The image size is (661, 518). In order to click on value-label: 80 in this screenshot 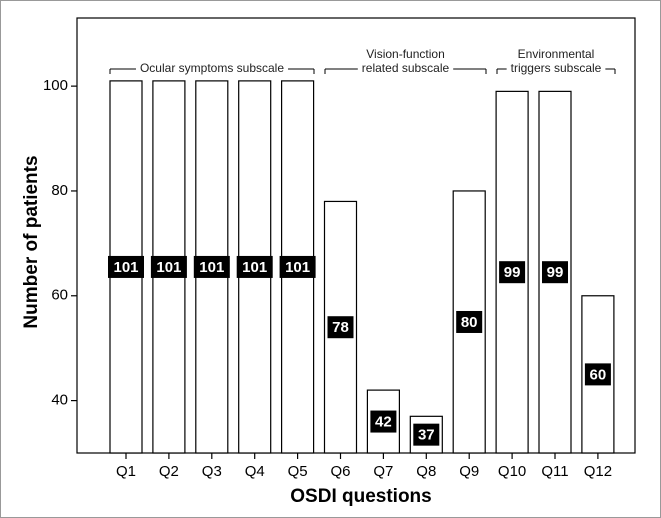, I will do `click(469, 322)`.